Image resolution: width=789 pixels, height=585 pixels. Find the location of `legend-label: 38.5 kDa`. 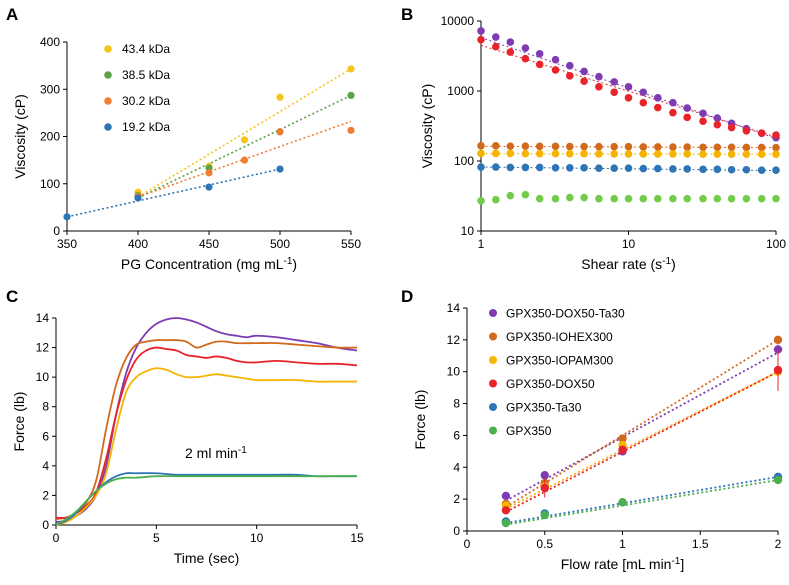

legend-label: 38.5 kDa is located at coordinates (146, 75).